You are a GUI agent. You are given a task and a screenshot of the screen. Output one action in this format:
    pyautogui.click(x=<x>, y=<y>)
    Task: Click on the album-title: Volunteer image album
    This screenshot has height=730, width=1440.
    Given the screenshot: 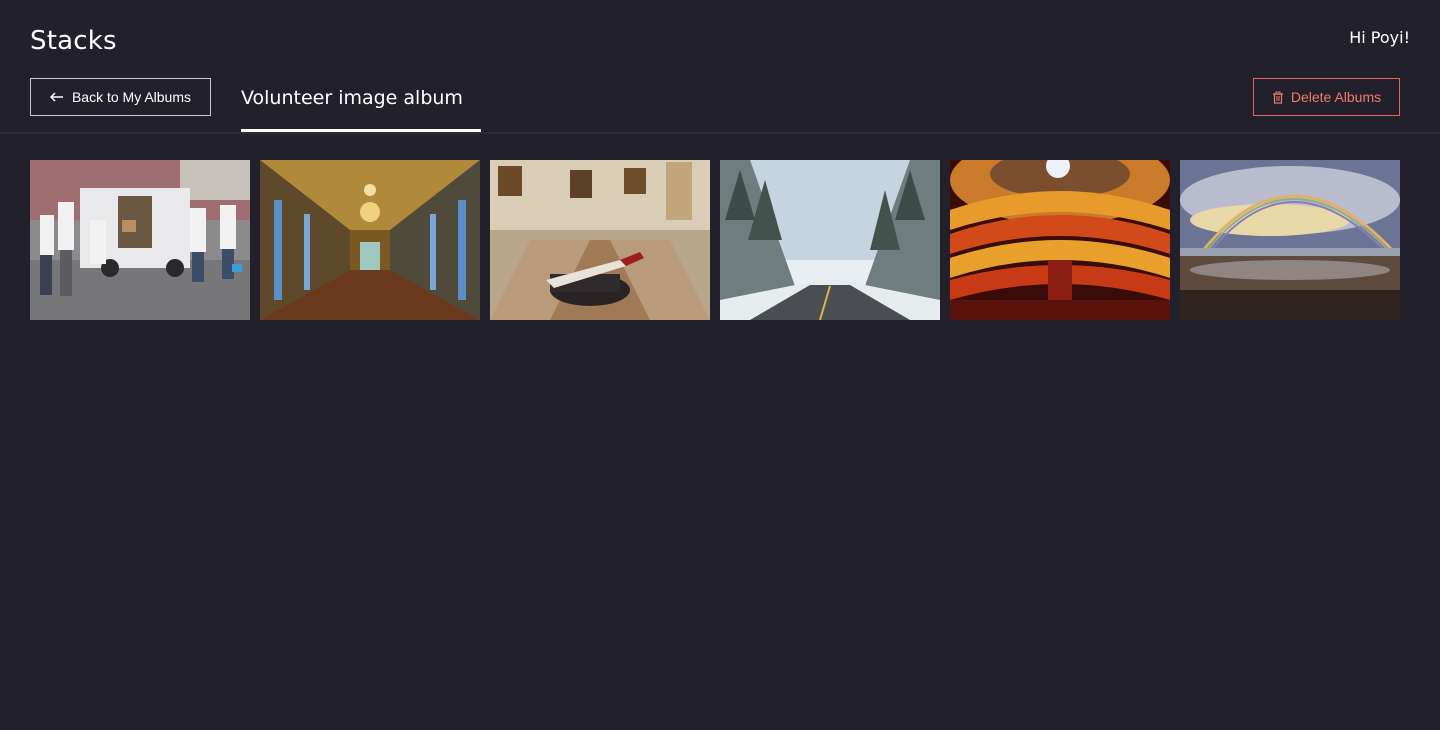 What is the action you would take?
    pyautogui.click(x=352, y=98)
    